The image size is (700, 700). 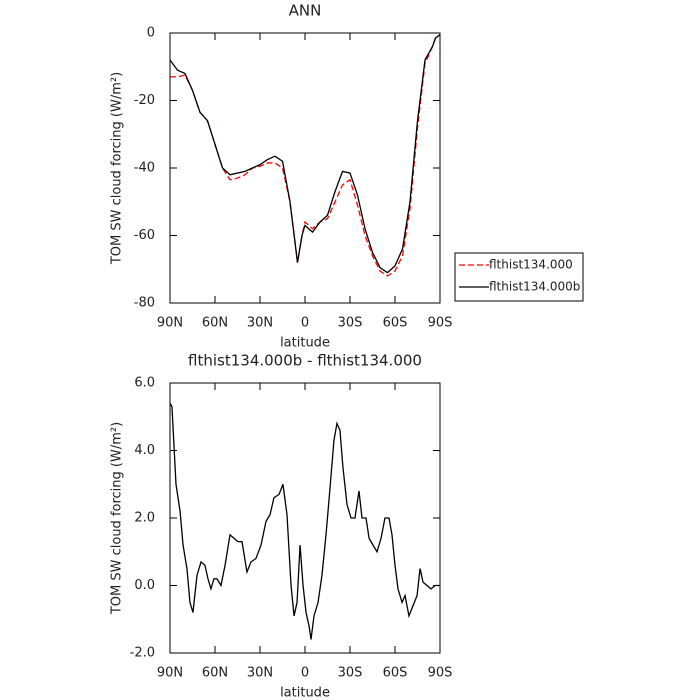 I want to click on y-tick-label: -80, so click(x=144, y=303).